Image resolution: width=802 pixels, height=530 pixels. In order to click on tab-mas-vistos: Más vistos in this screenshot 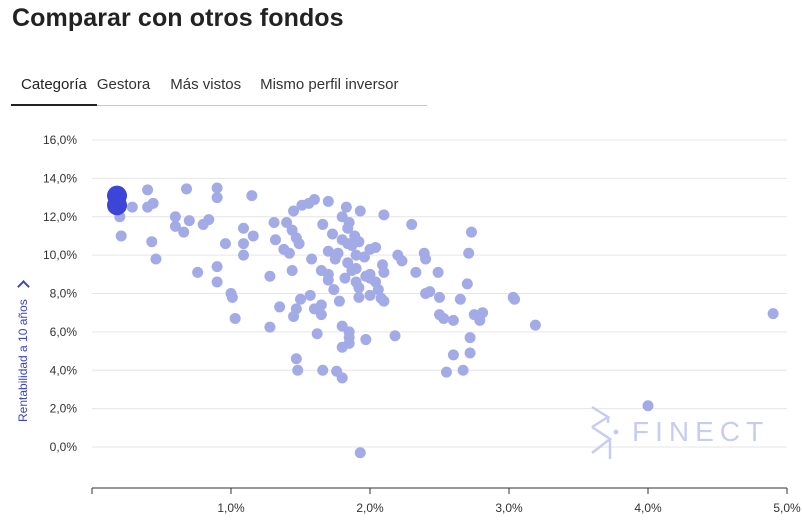, I will do `click(206, 84)`.